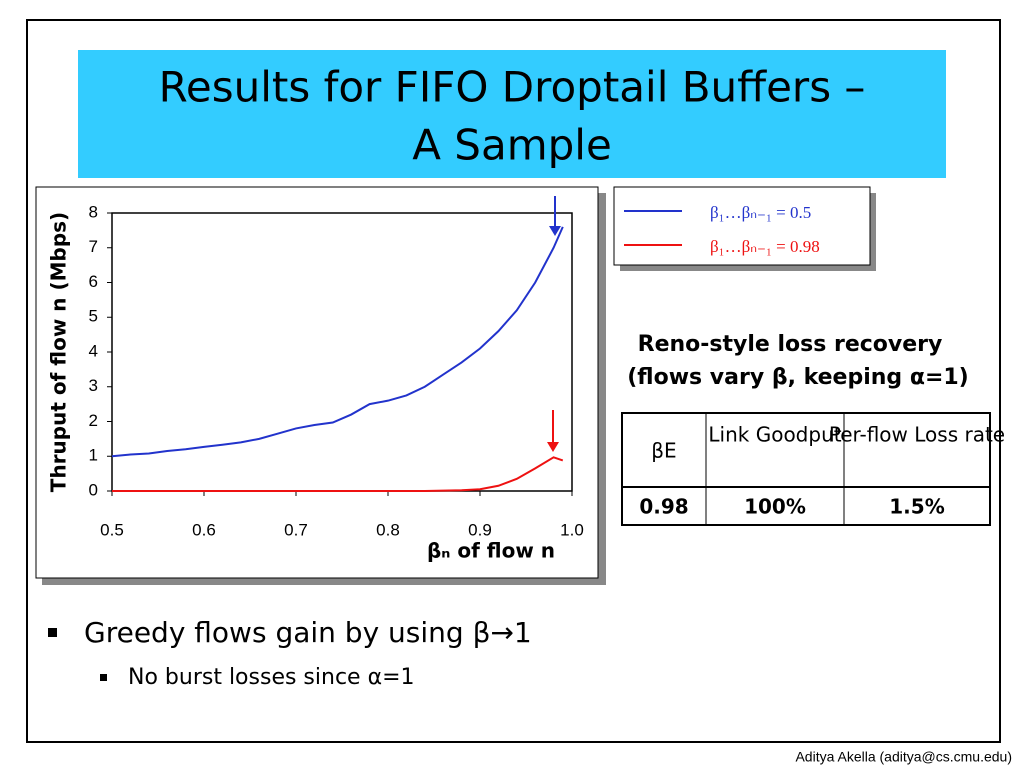 Image resolution: width=1024 pixels, height=768 pixels. I want to click on y-tick-label: 7, so click(93, 246).